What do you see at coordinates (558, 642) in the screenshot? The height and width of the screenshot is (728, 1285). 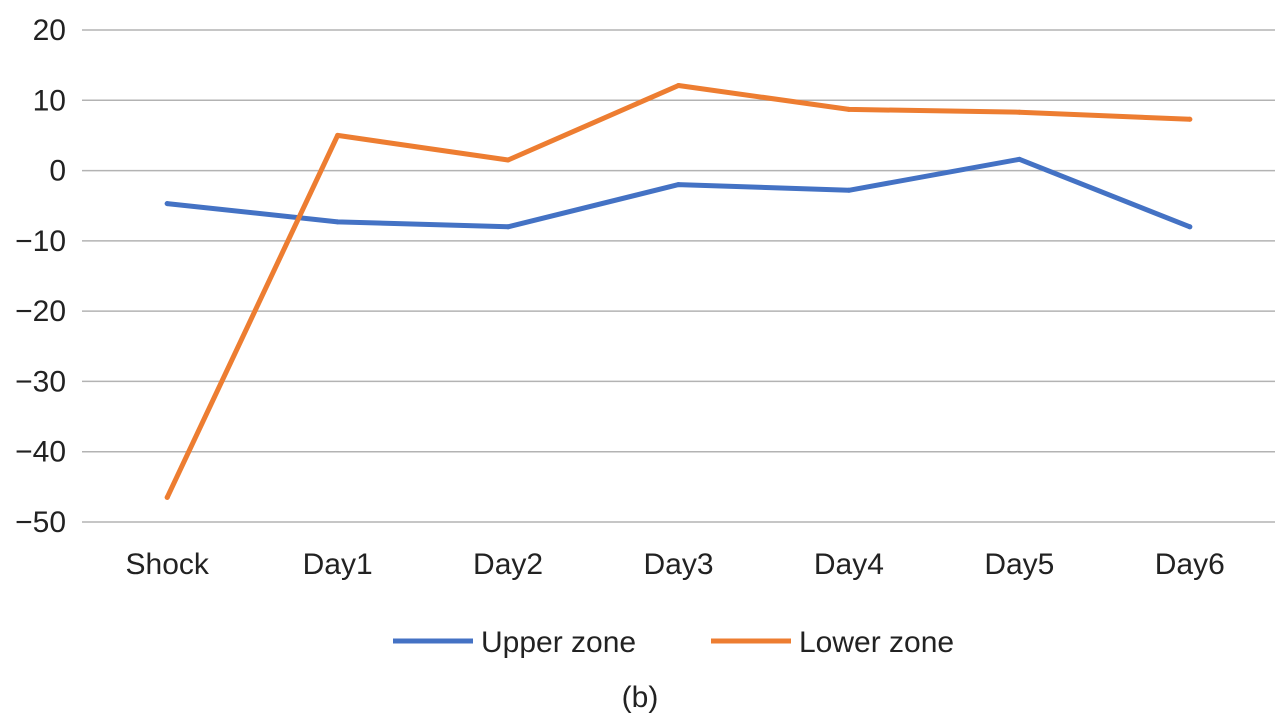 I see `legend-label: Upper zone` at bounding box center [558, 642].